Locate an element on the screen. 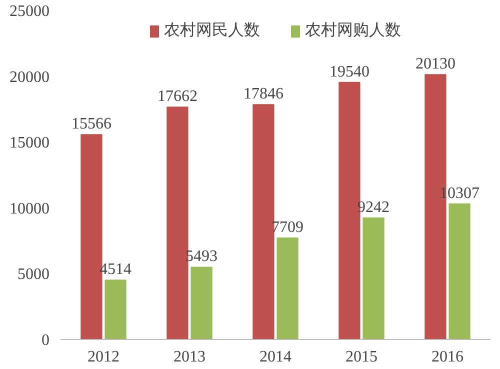 The width and height of the screenshot is (500, 369). x-tick-label: 2016 is located at coordinates (448, 357).